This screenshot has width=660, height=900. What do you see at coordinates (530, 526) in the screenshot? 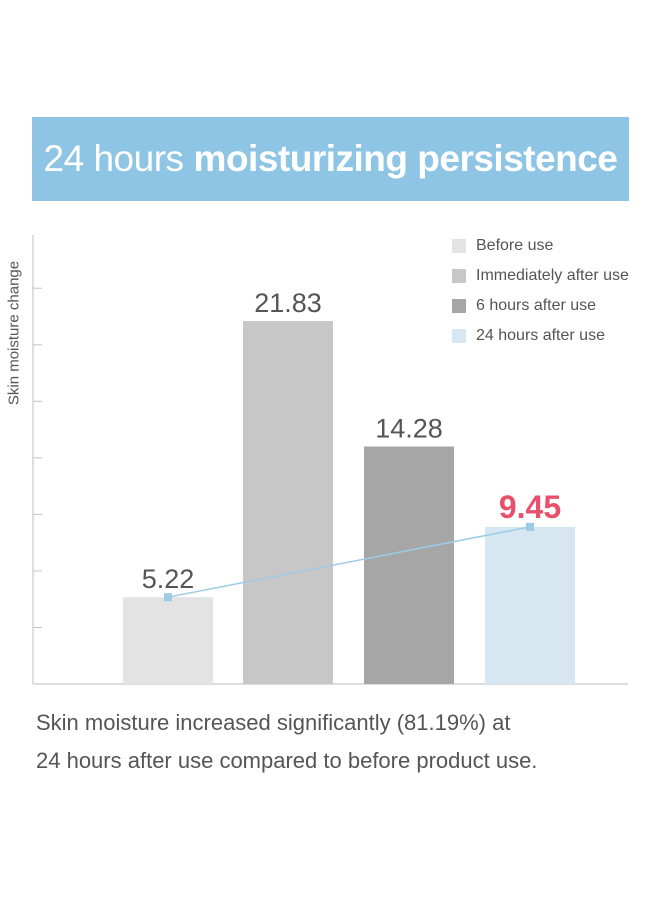
I see `trend-marker-end` at bounding box center [530, 526].